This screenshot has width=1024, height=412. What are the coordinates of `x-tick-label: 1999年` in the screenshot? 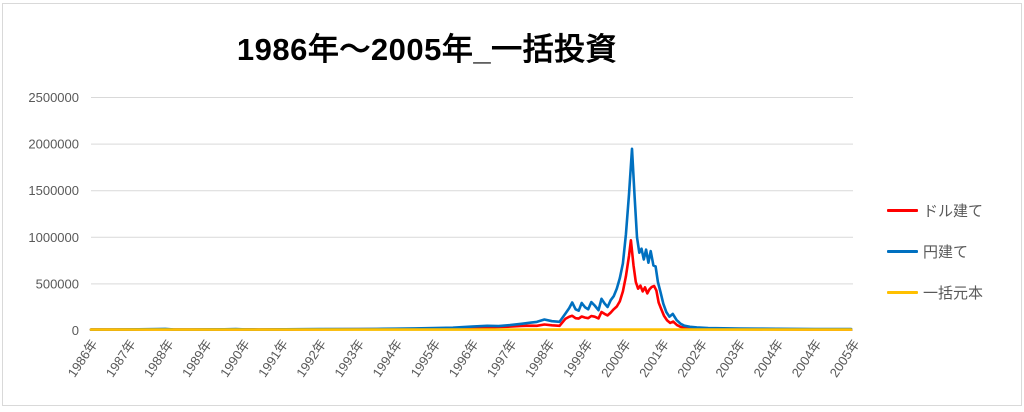 It's located at (578, 358).